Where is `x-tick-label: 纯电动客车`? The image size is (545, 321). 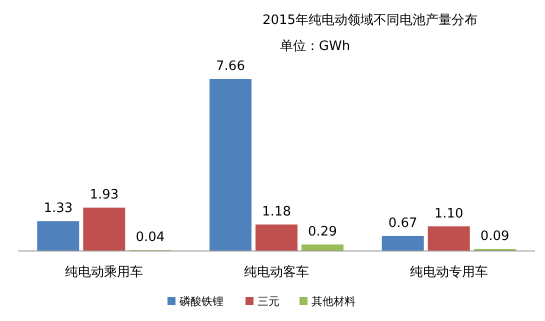
x-tick-label: 纯电动客车 is located at coordinates (276, 272).